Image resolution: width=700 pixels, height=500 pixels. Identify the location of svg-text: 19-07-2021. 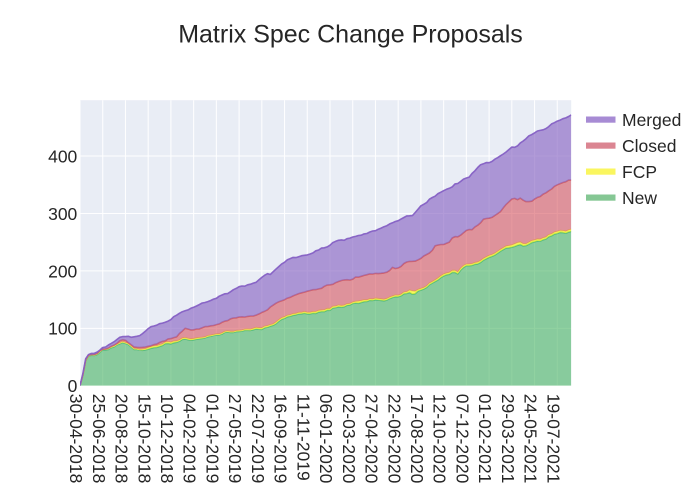
(553, 439).